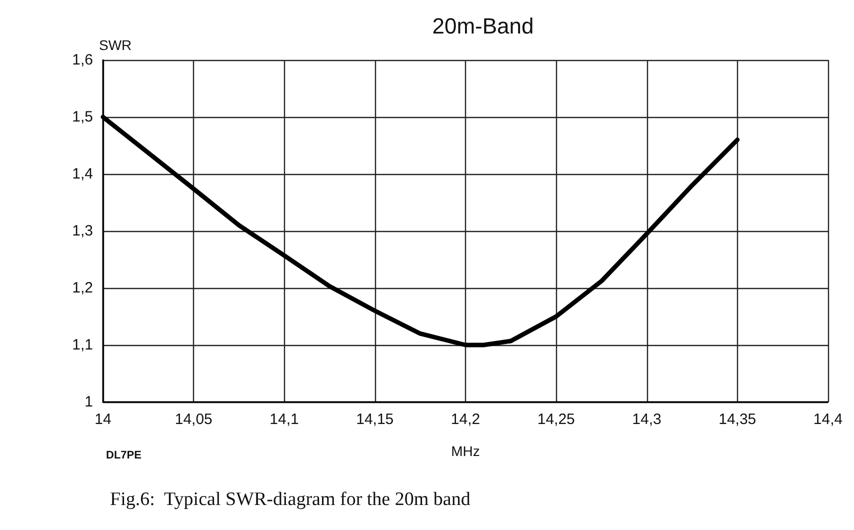 This screenshot has width=854, height=530. Describe the element at coordinates (82, 231) in the screenshot. I see `y-tick-label: 1,3` at that location.